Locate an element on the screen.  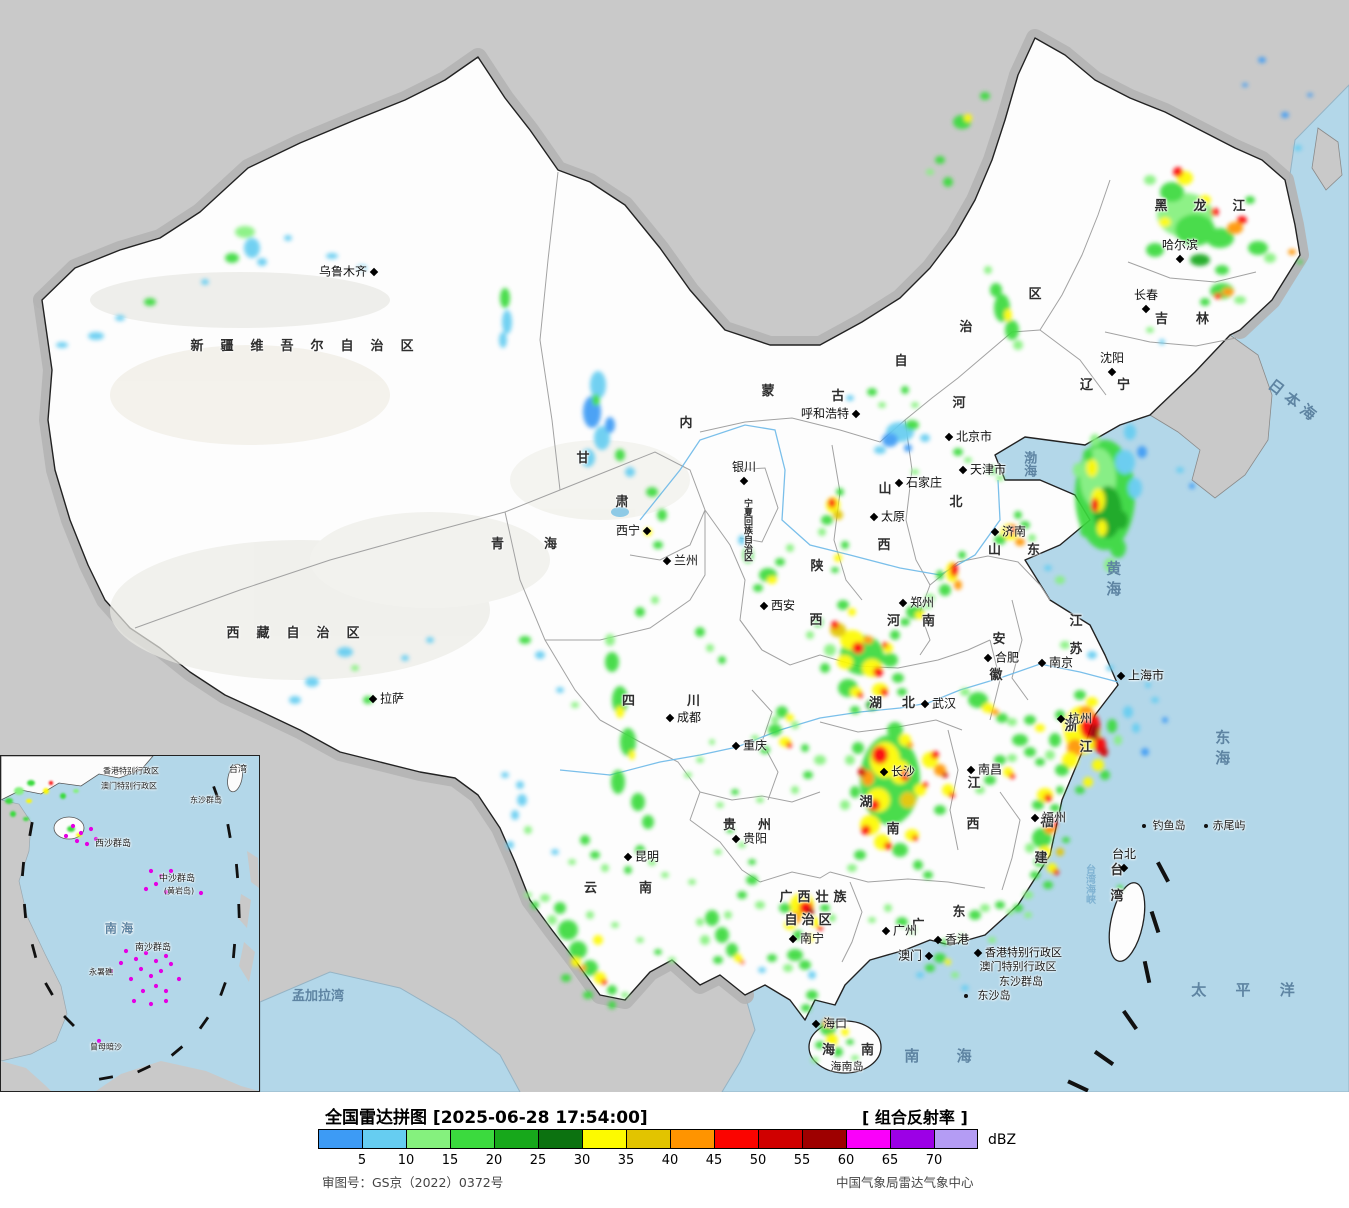
source-label: 中国气象局雷达气象中心 is located at coordinates (905, 1182).